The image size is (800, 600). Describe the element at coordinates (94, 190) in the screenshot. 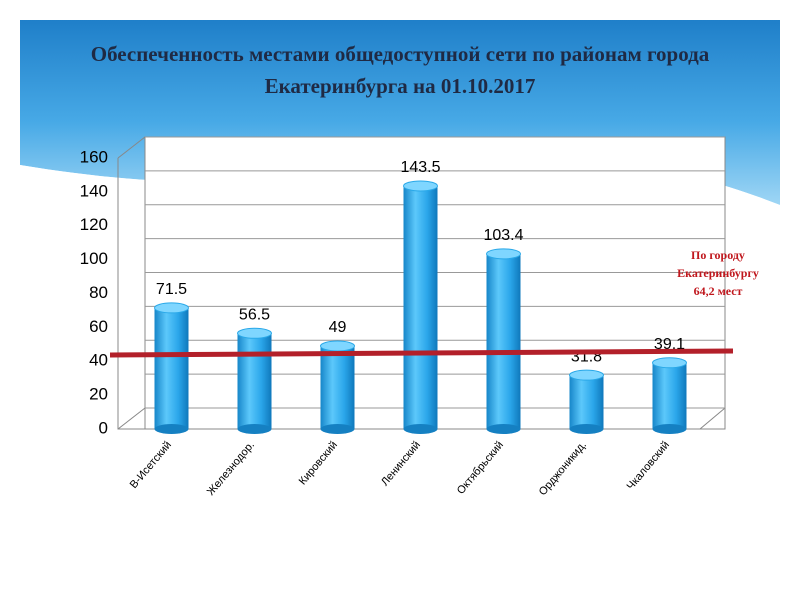

I see `y-tick-label: 140` at that location.